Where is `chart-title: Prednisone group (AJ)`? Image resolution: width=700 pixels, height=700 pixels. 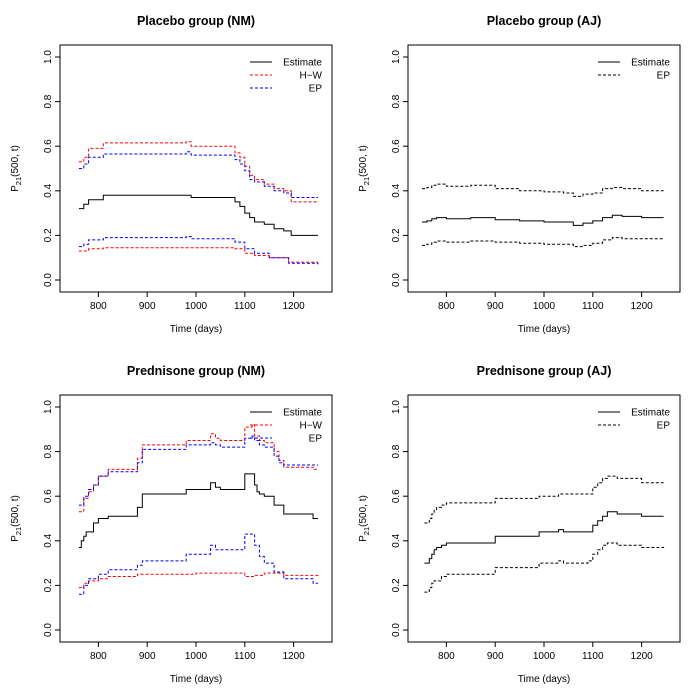 chart-title: Prednisone group (AJ) is located at coordinates (544, 371).